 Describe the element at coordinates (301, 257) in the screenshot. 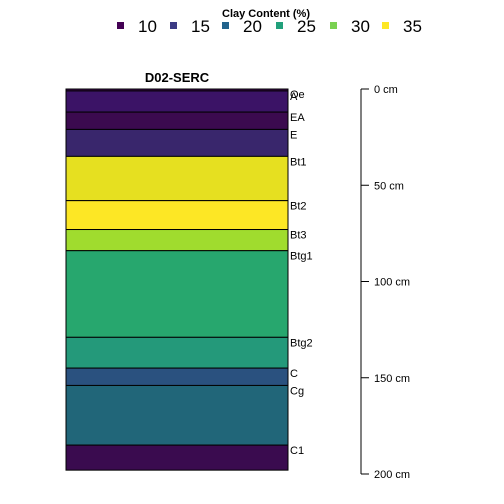

I see `horizon-label-btg1: Btg1` at that location.